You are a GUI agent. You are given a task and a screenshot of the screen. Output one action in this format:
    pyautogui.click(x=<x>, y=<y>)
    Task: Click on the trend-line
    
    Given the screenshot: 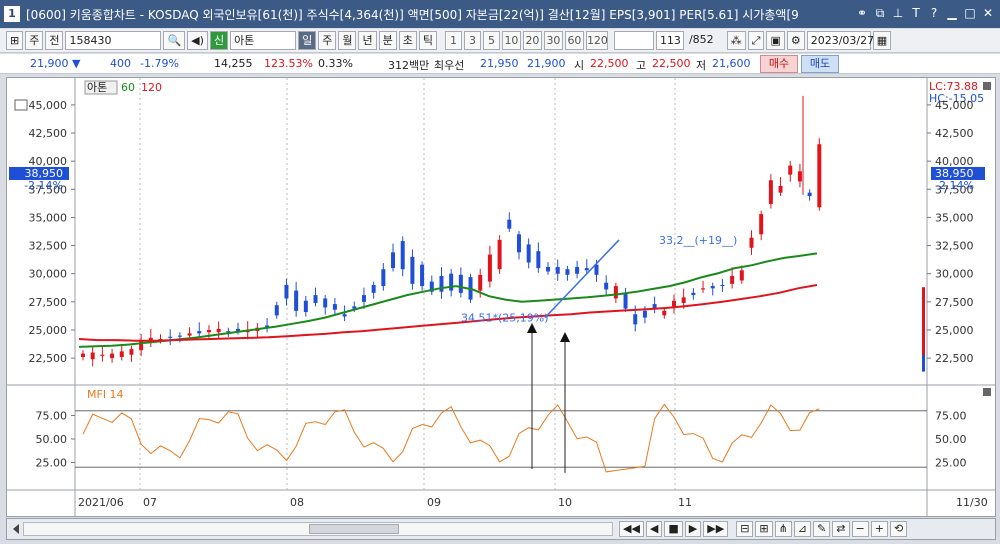 What is the action you would take?
    pyautogui.click(x=582, y=279)
    